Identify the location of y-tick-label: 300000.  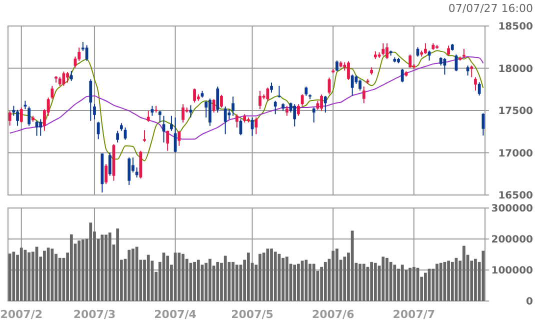
(512, 209).